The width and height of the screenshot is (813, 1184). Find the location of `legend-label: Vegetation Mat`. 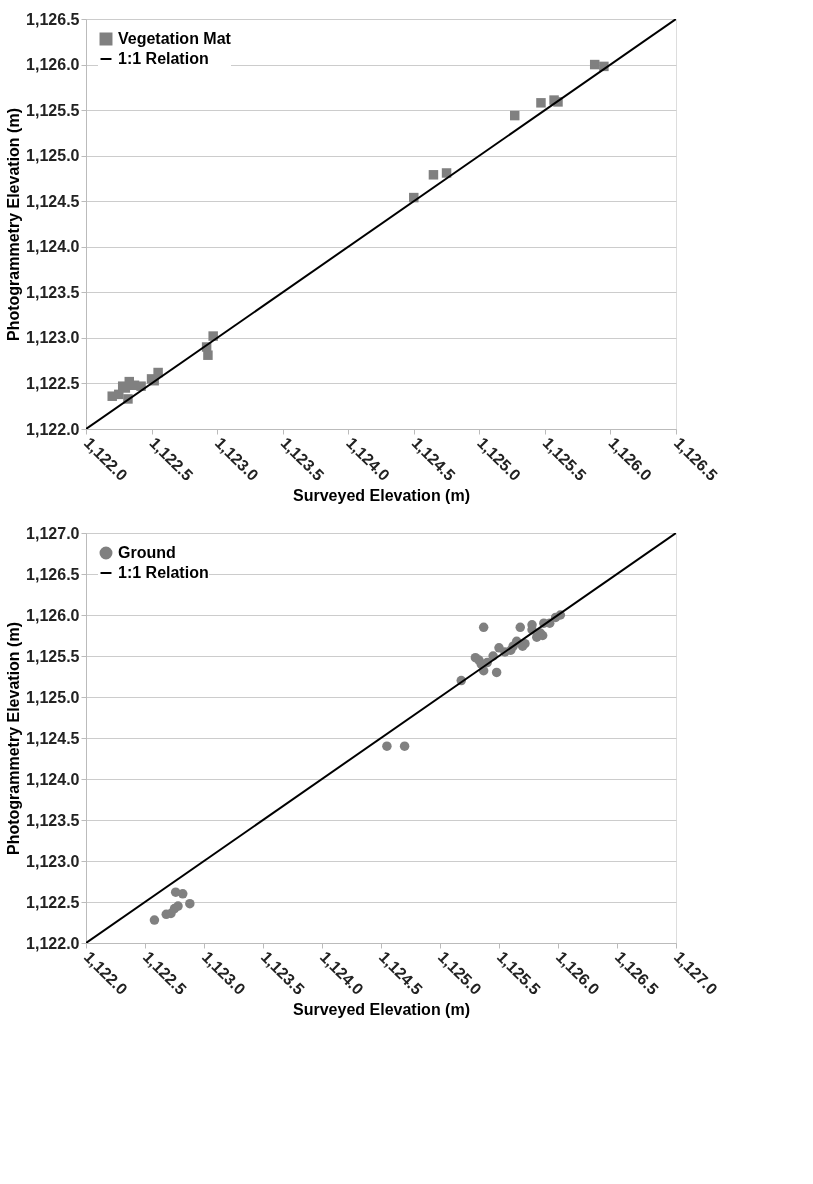

legend-label: Vegetation Mat is located at coordinates (175, 38).